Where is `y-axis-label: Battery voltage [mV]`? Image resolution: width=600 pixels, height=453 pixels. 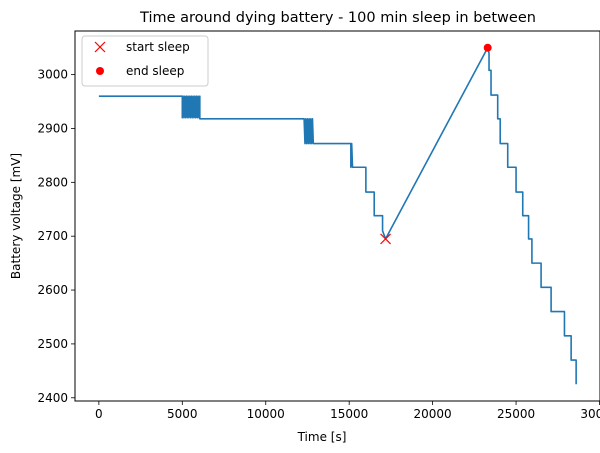
y-axis-label: Battery voltage [mV] is located at coordinates (16, 216).